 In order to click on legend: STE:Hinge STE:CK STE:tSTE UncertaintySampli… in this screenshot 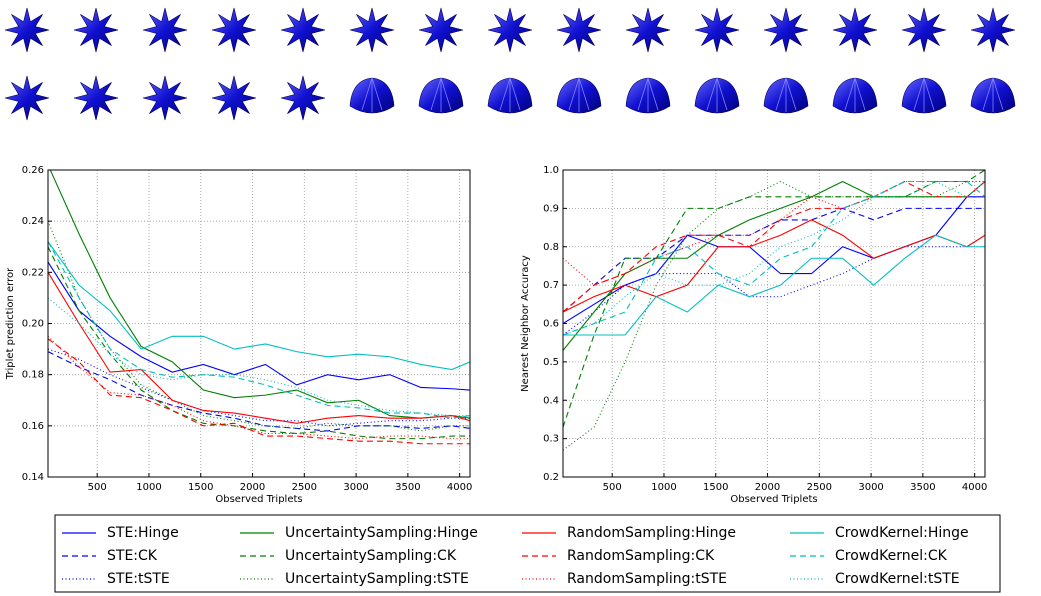, I will do `click(515, 556)`.